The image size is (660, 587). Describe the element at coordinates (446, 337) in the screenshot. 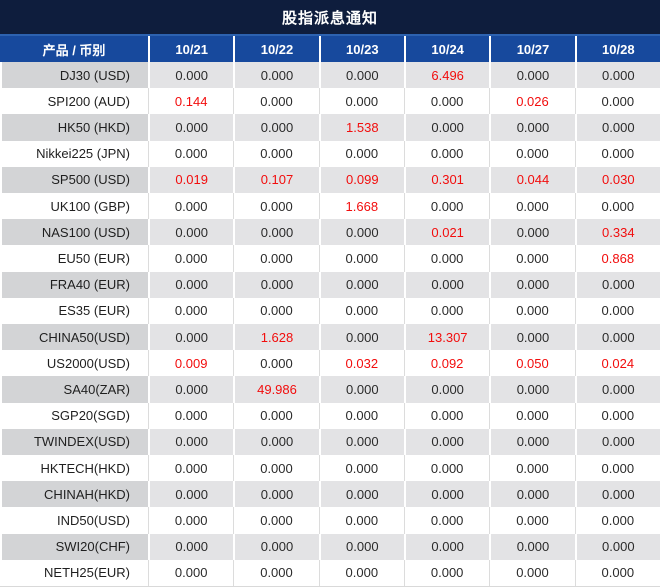

I see `dividend-value-cell: 13.307` at that location.